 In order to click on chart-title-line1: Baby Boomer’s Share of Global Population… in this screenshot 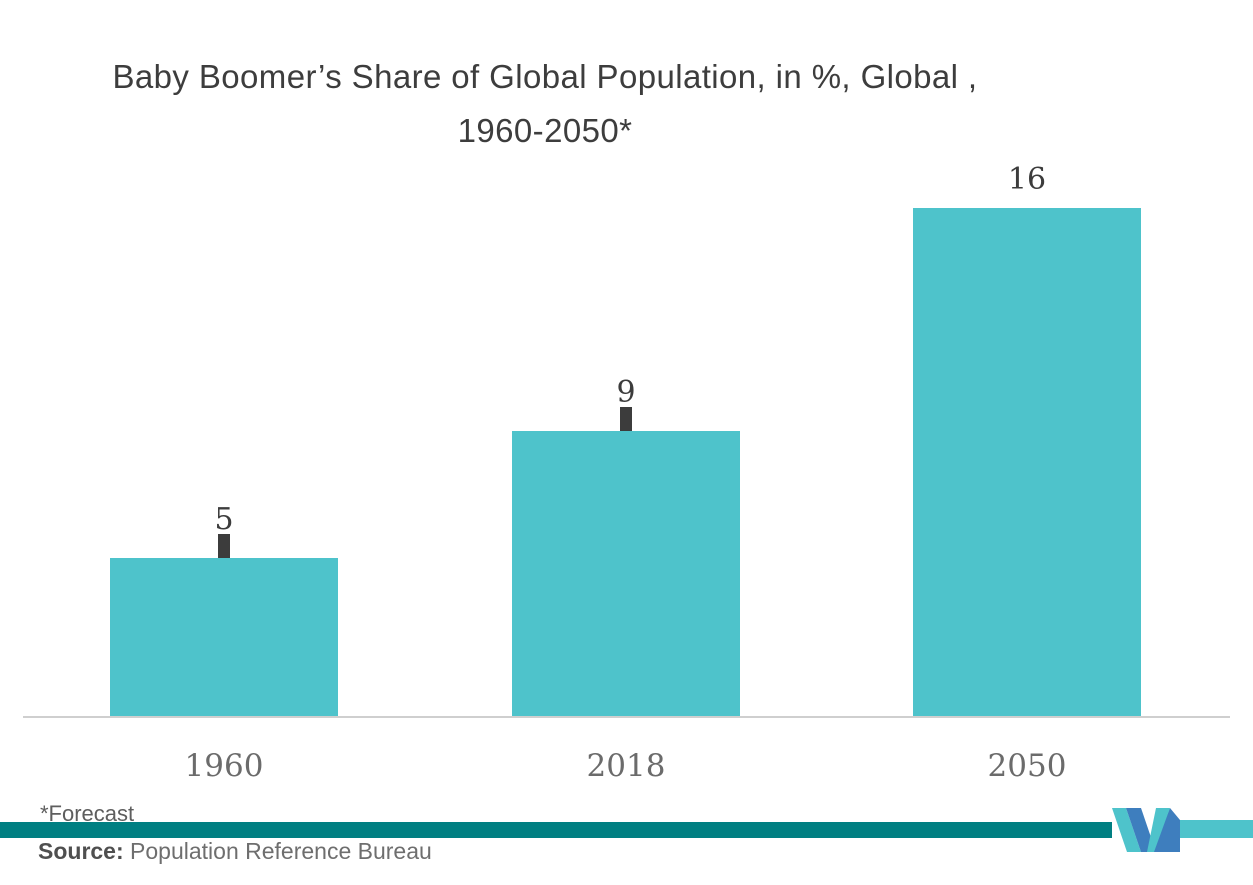, I will do `click(545, 76)`.